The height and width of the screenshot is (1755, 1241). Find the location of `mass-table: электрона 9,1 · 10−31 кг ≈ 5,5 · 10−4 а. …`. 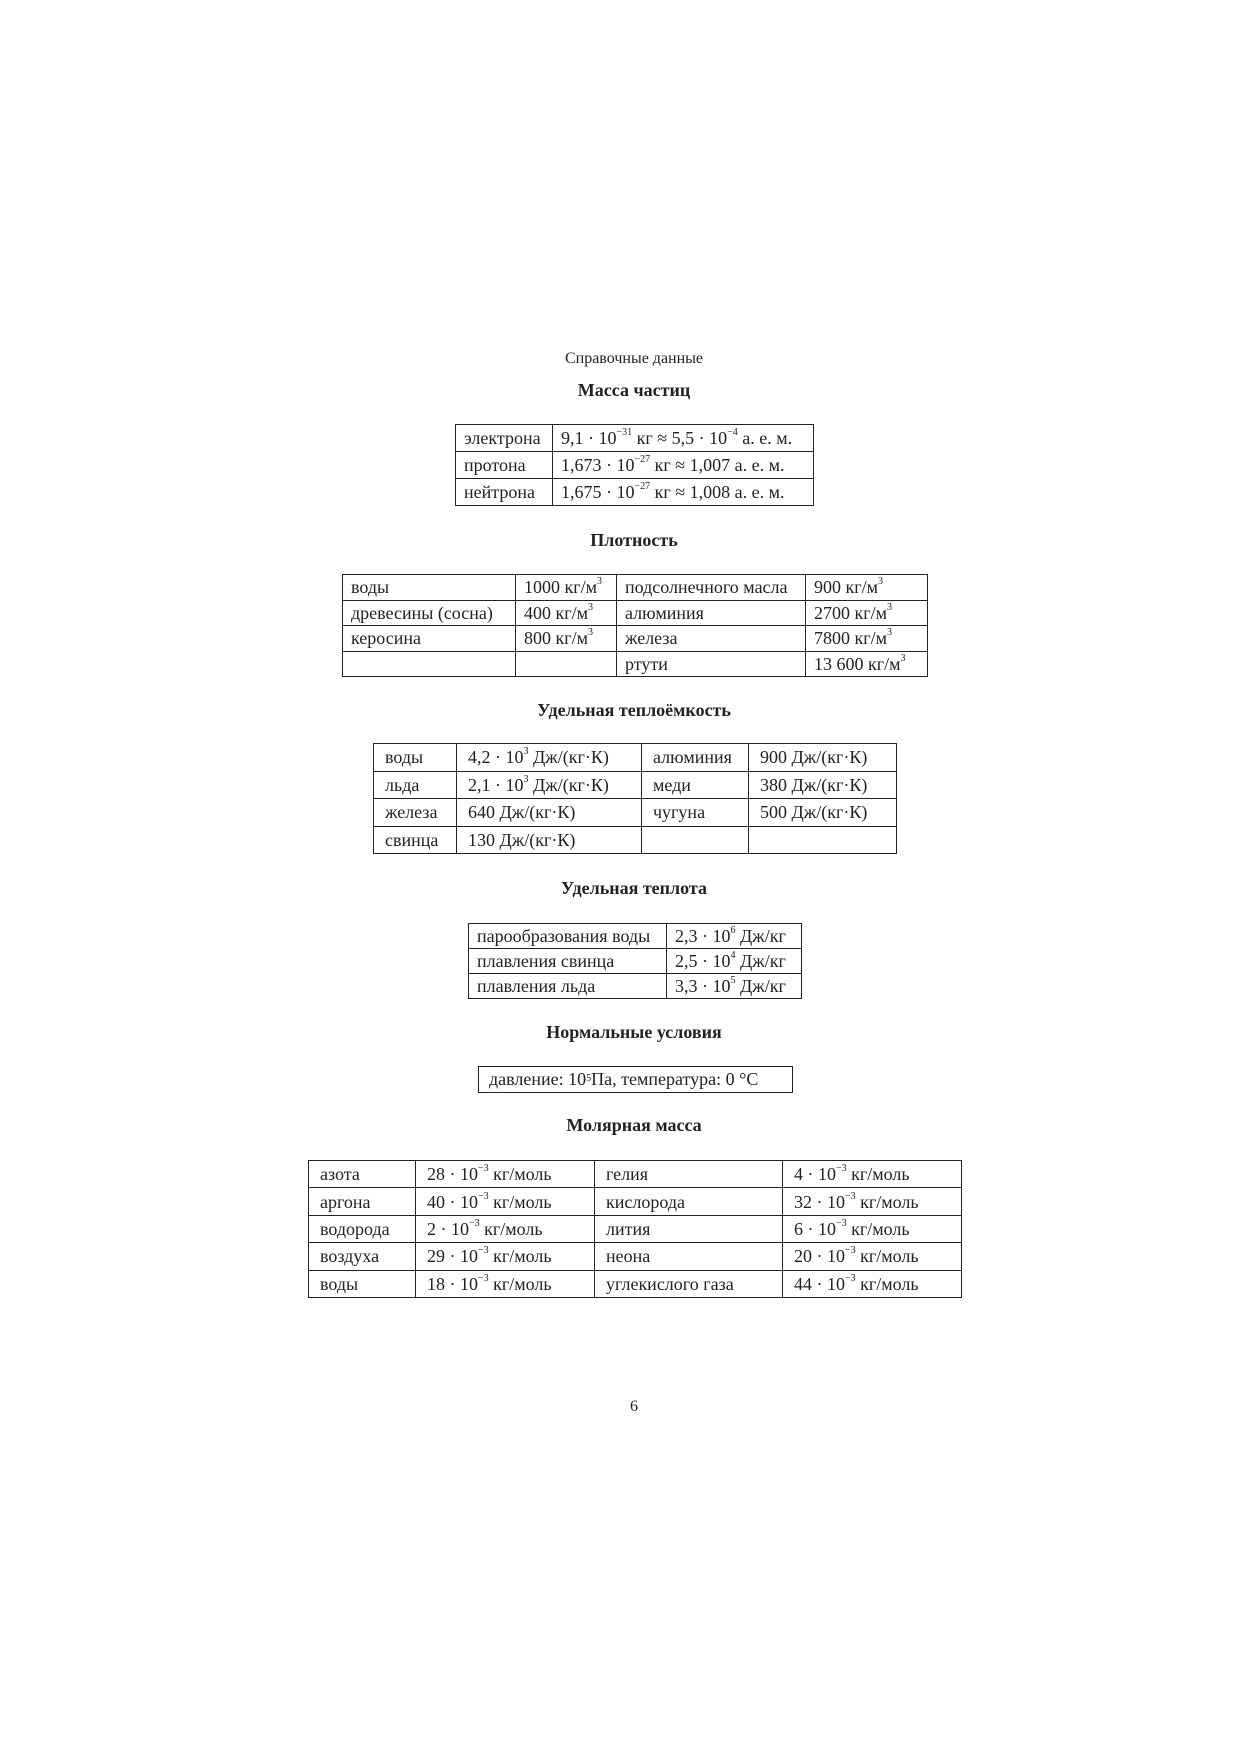

mass-table: электрона 9,1 · 10−31 кг ≈ 5,5 · 10−4 а. … is located at coordinates (634, 465).